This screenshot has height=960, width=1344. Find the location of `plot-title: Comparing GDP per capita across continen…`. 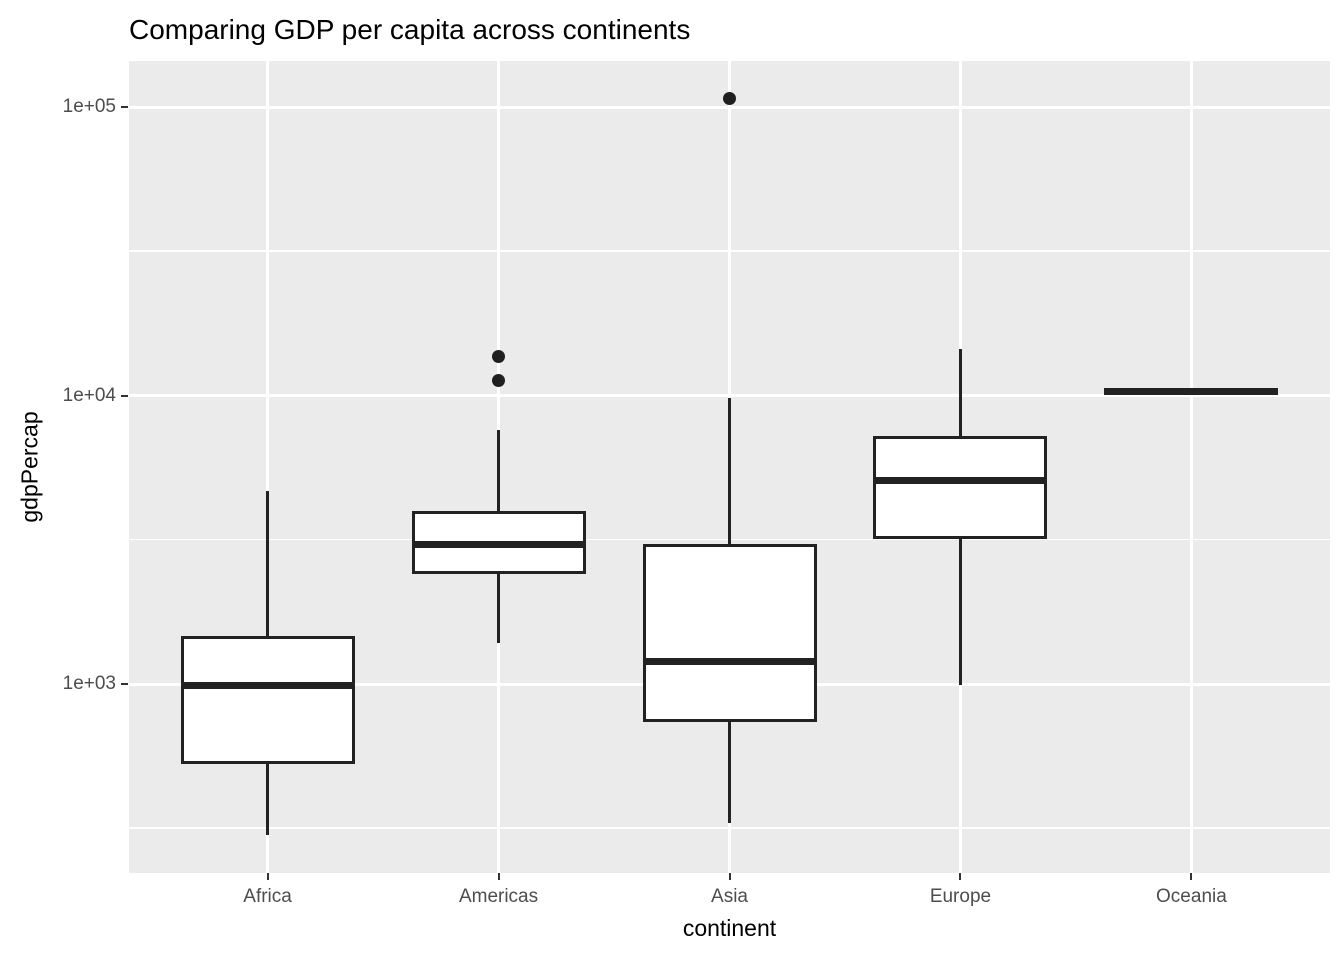

plot-title: Comparing GDP per capita across continen… is located at coordinates (410, 29).